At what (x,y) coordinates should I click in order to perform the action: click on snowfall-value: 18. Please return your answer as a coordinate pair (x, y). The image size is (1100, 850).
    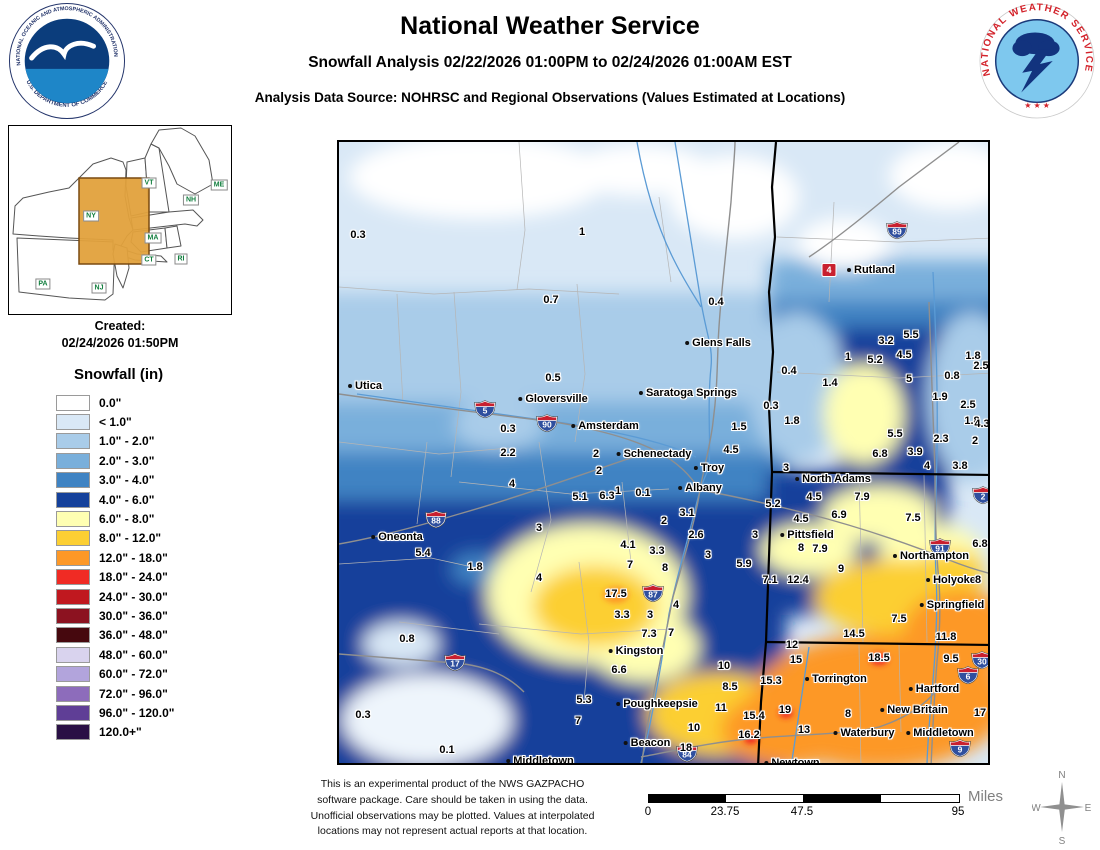
    Looking at the image, I should click on (686, 748).